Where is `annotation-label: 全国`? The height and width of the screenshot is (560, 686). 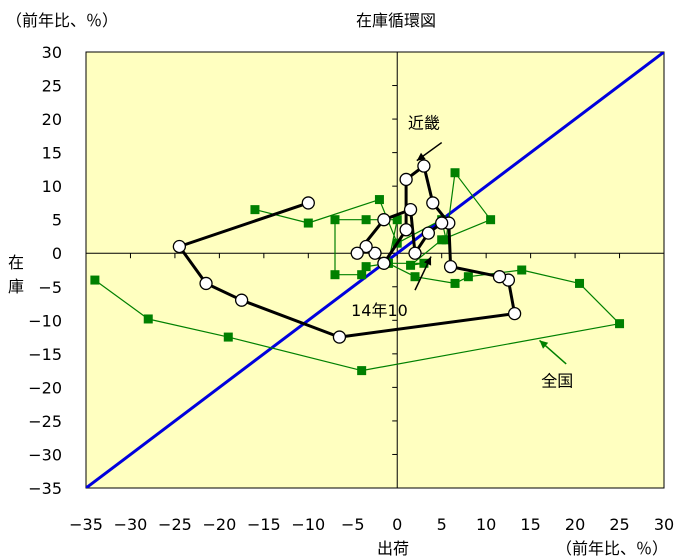
annotation-label: 全国 is located at coordinates (557, 381).